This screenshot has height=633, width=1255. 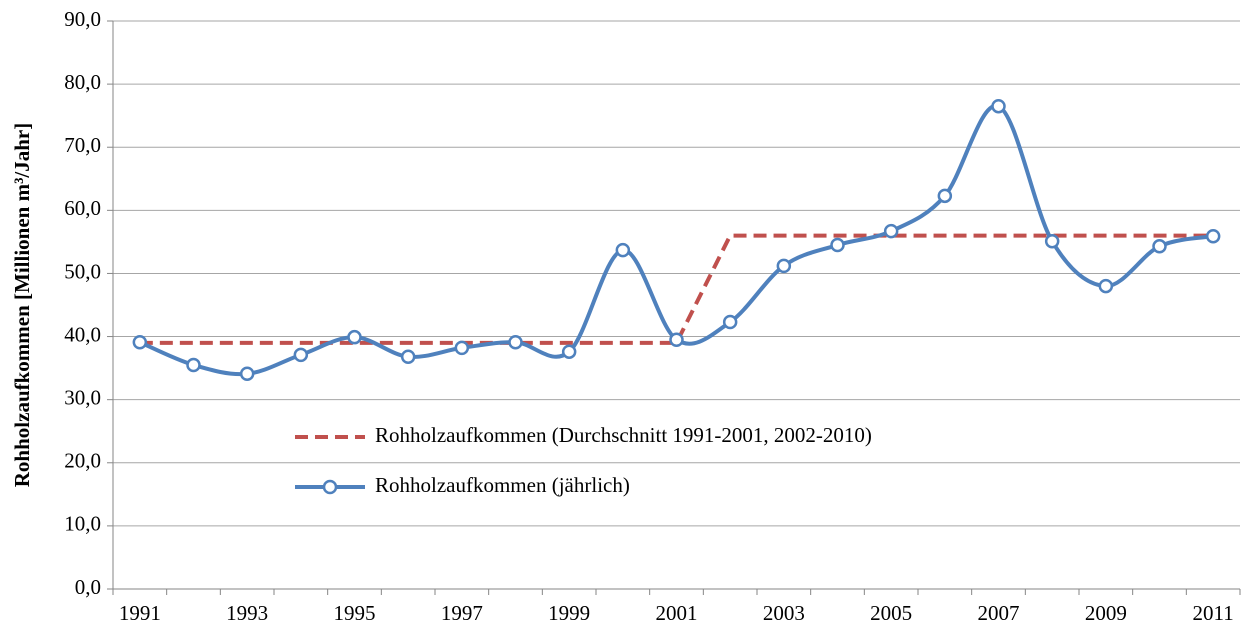 I want to click on legend-marker, so click(x=330, y=487).